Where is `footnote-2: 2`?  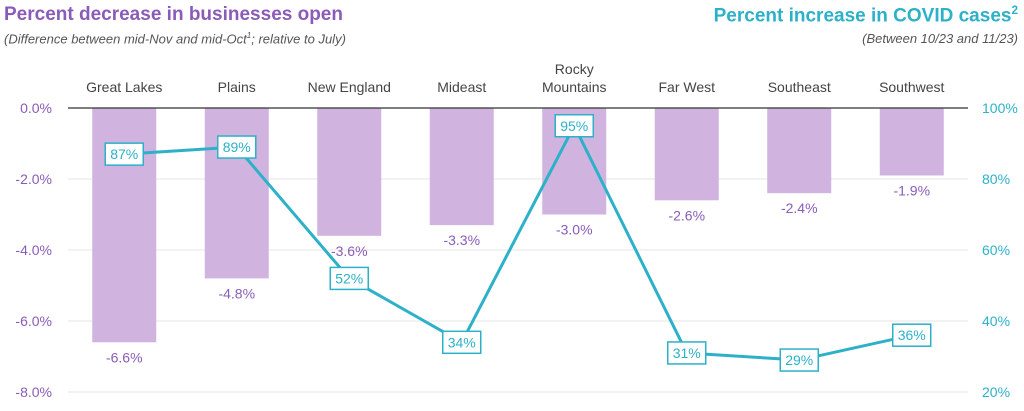 footnote-2: 2 is located at coordinates (1014, 10).